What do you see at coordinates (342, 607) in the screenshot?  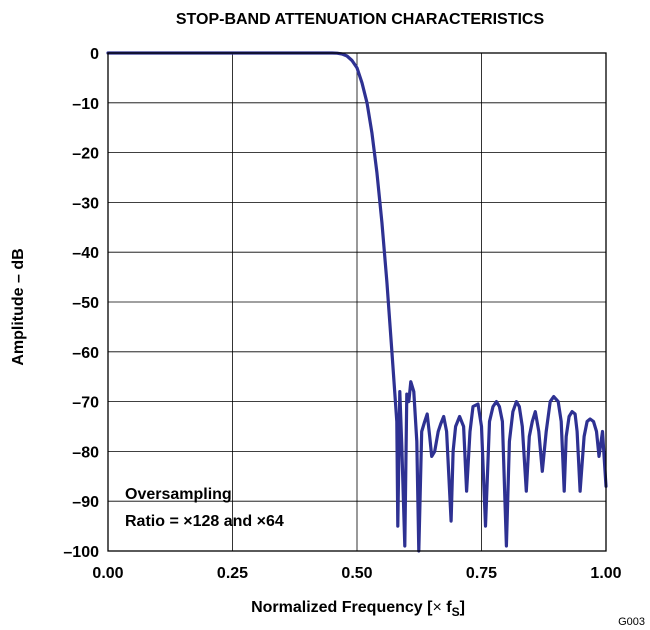 I see `x-axis-label-main: Normalized Frequency [` at bounding box center [342, 607].